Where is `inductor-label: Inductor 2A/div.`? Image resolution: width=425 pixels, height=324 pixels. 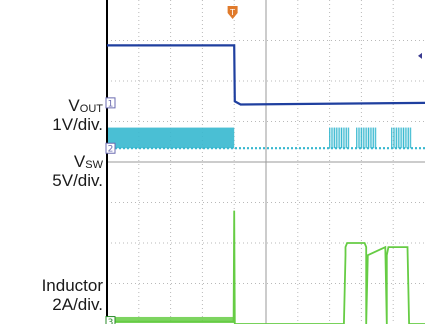
inductor-label: Inductor 2A/div. is located at coordinates (72, 295).